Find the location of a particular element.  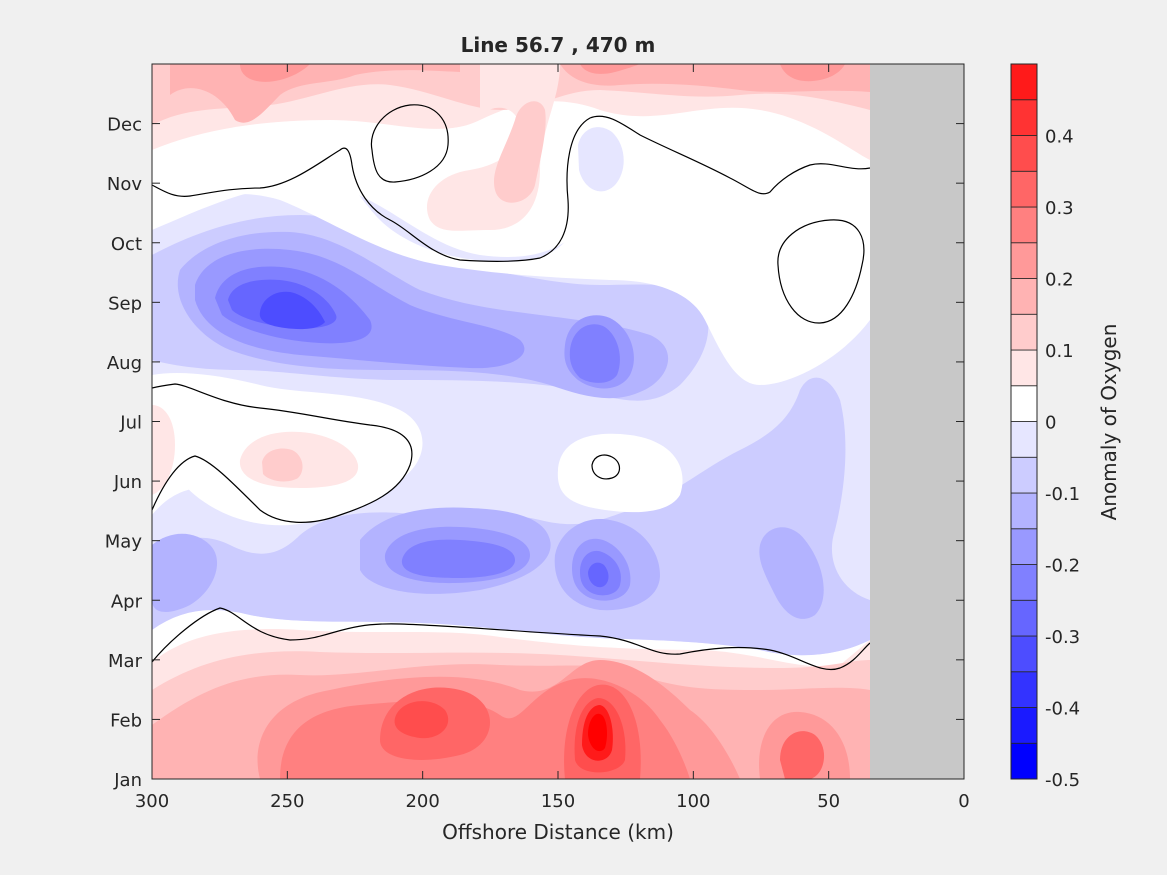

x-tick-label: 0 is located at coordinates (963, 801).